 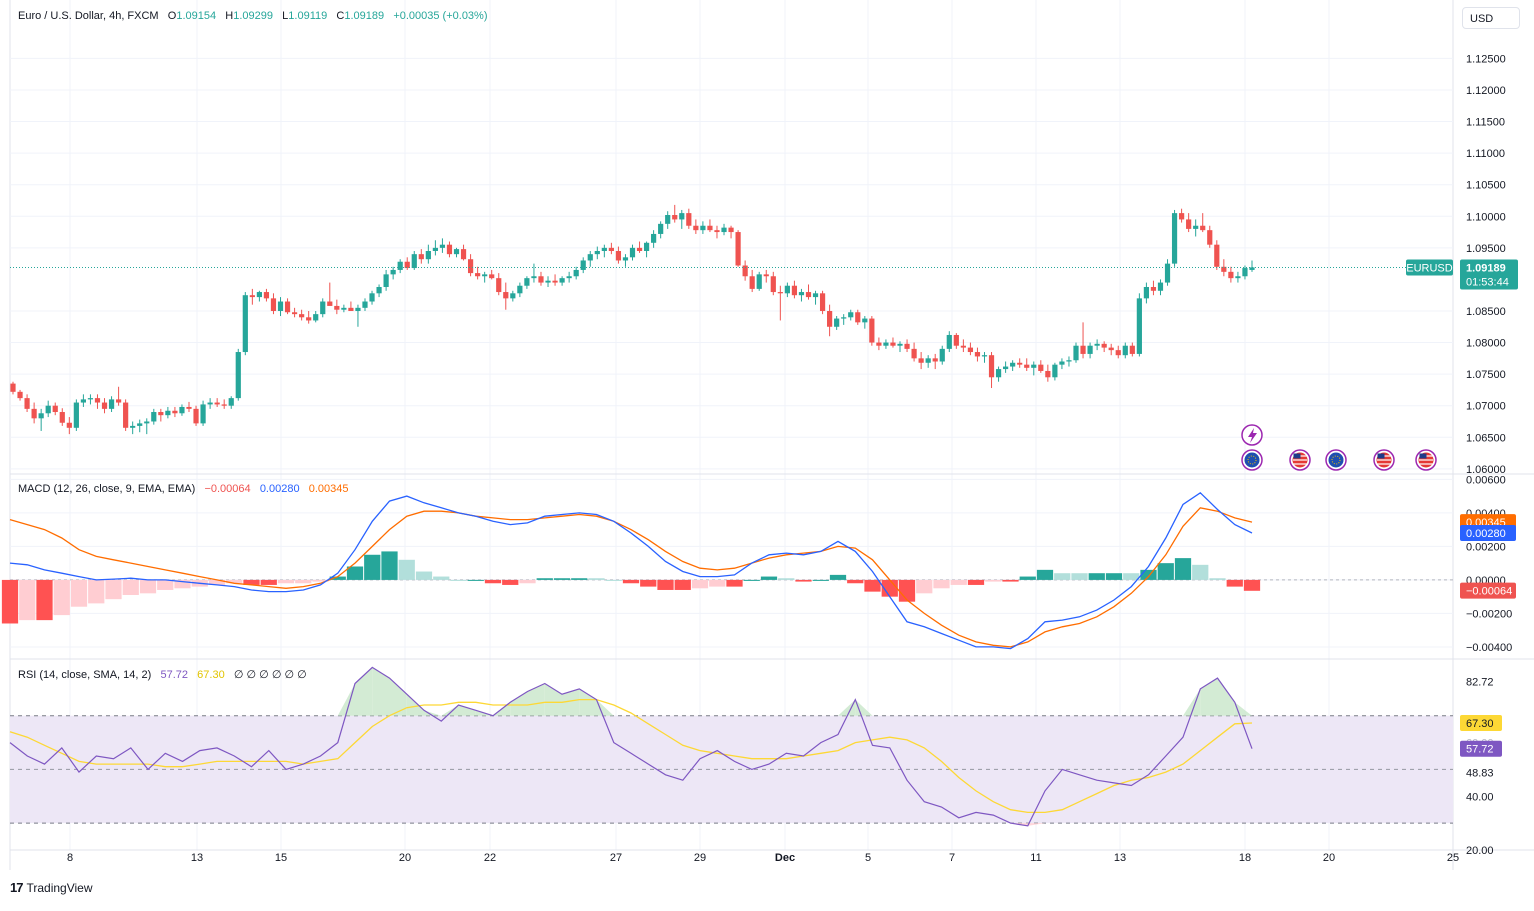 What do you see at coordinates (405, 858) in the screenshot?
I see `time-tick-label: 20` at bounding box center [405, 858].